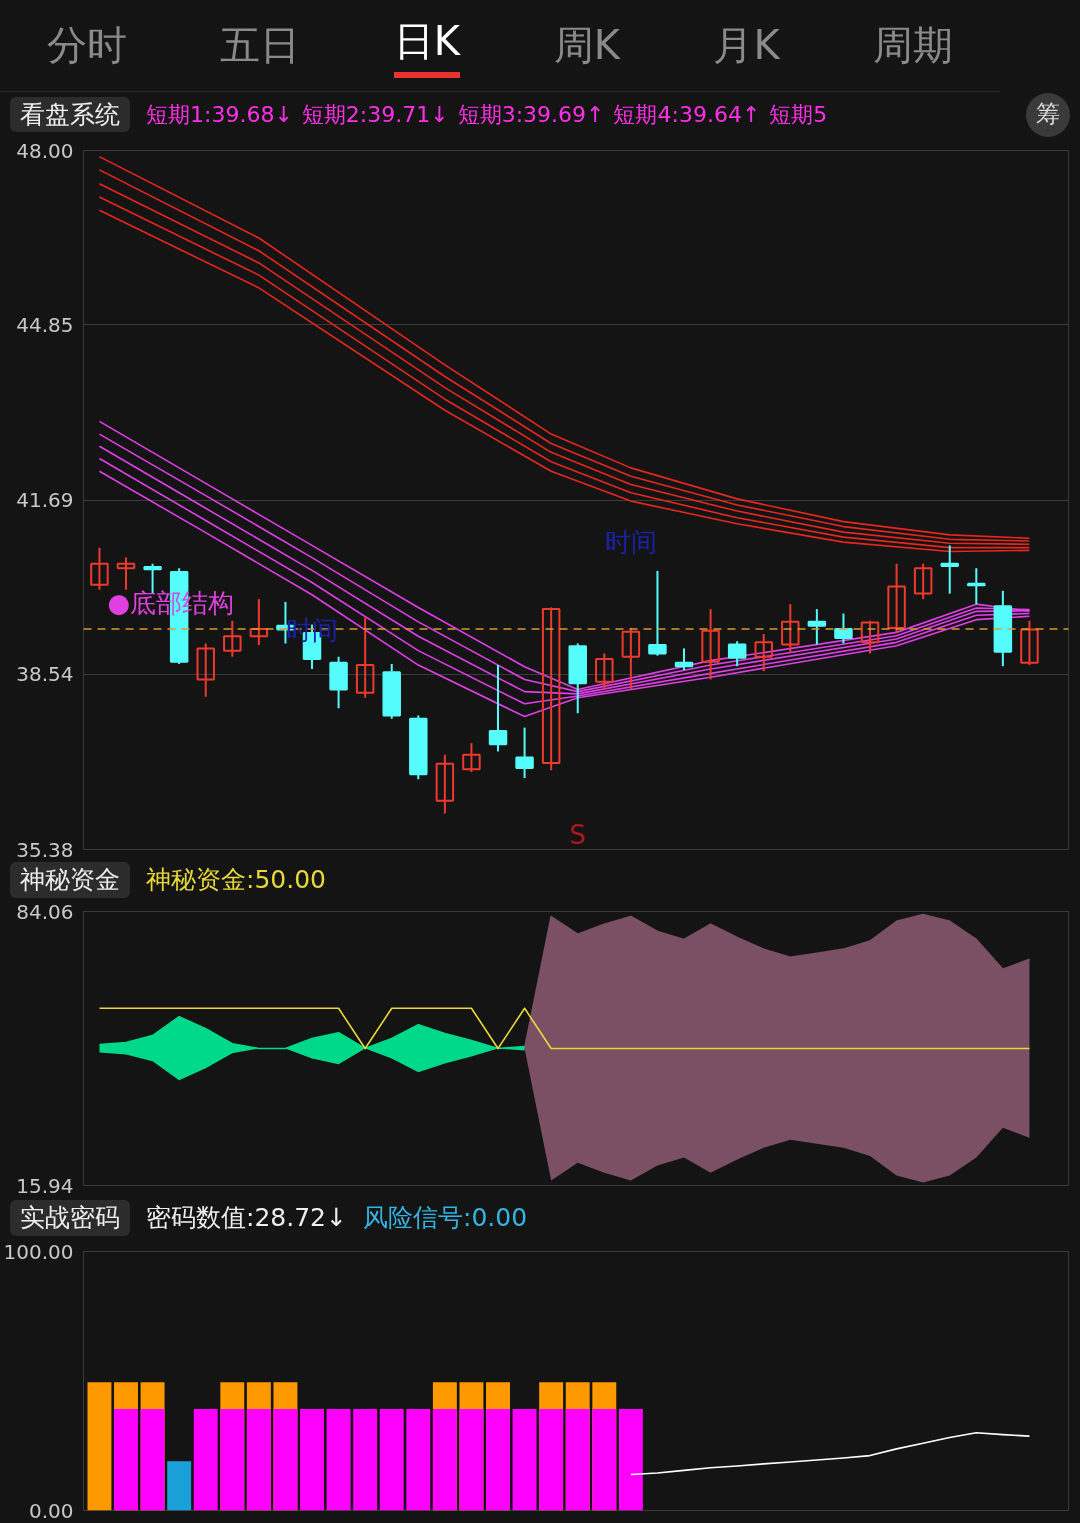 The height and width of the screenshot is (1523, 1080). Describe the element at coordinates (236, 880) in the screenshot. I see `text: 神秘资金:50.00` at that location.